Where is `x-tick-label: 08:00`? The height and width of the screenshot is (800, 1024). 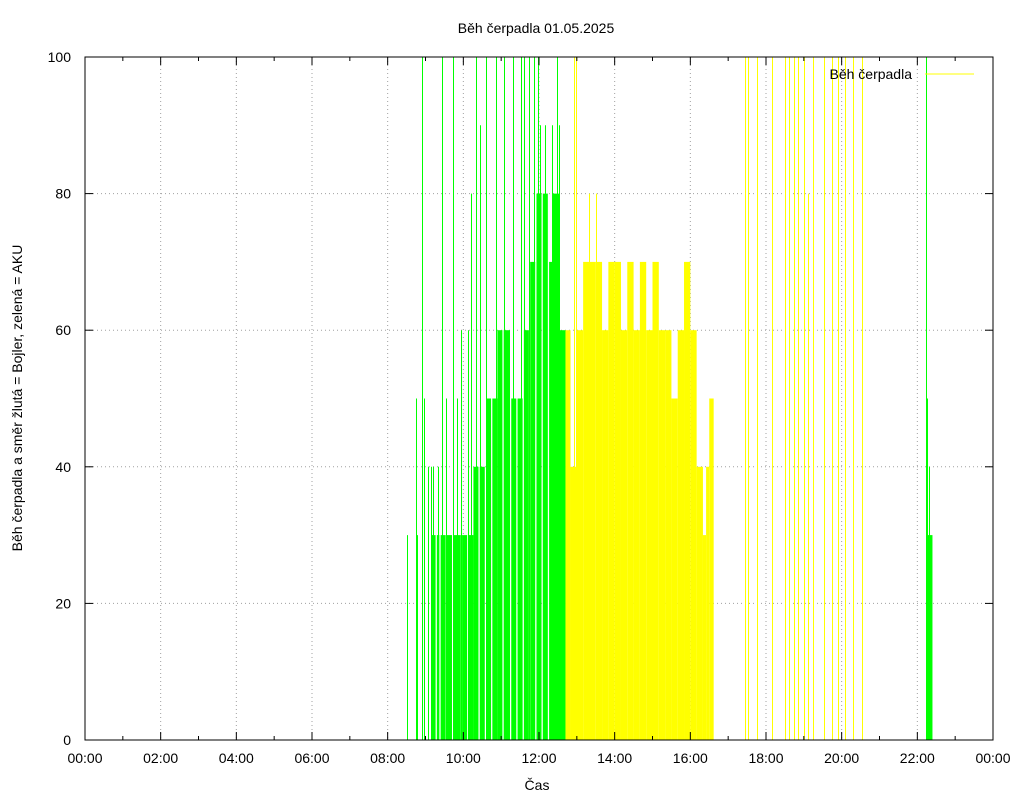
x-tick-label: 08:00 is located at coordinates (387, 758).